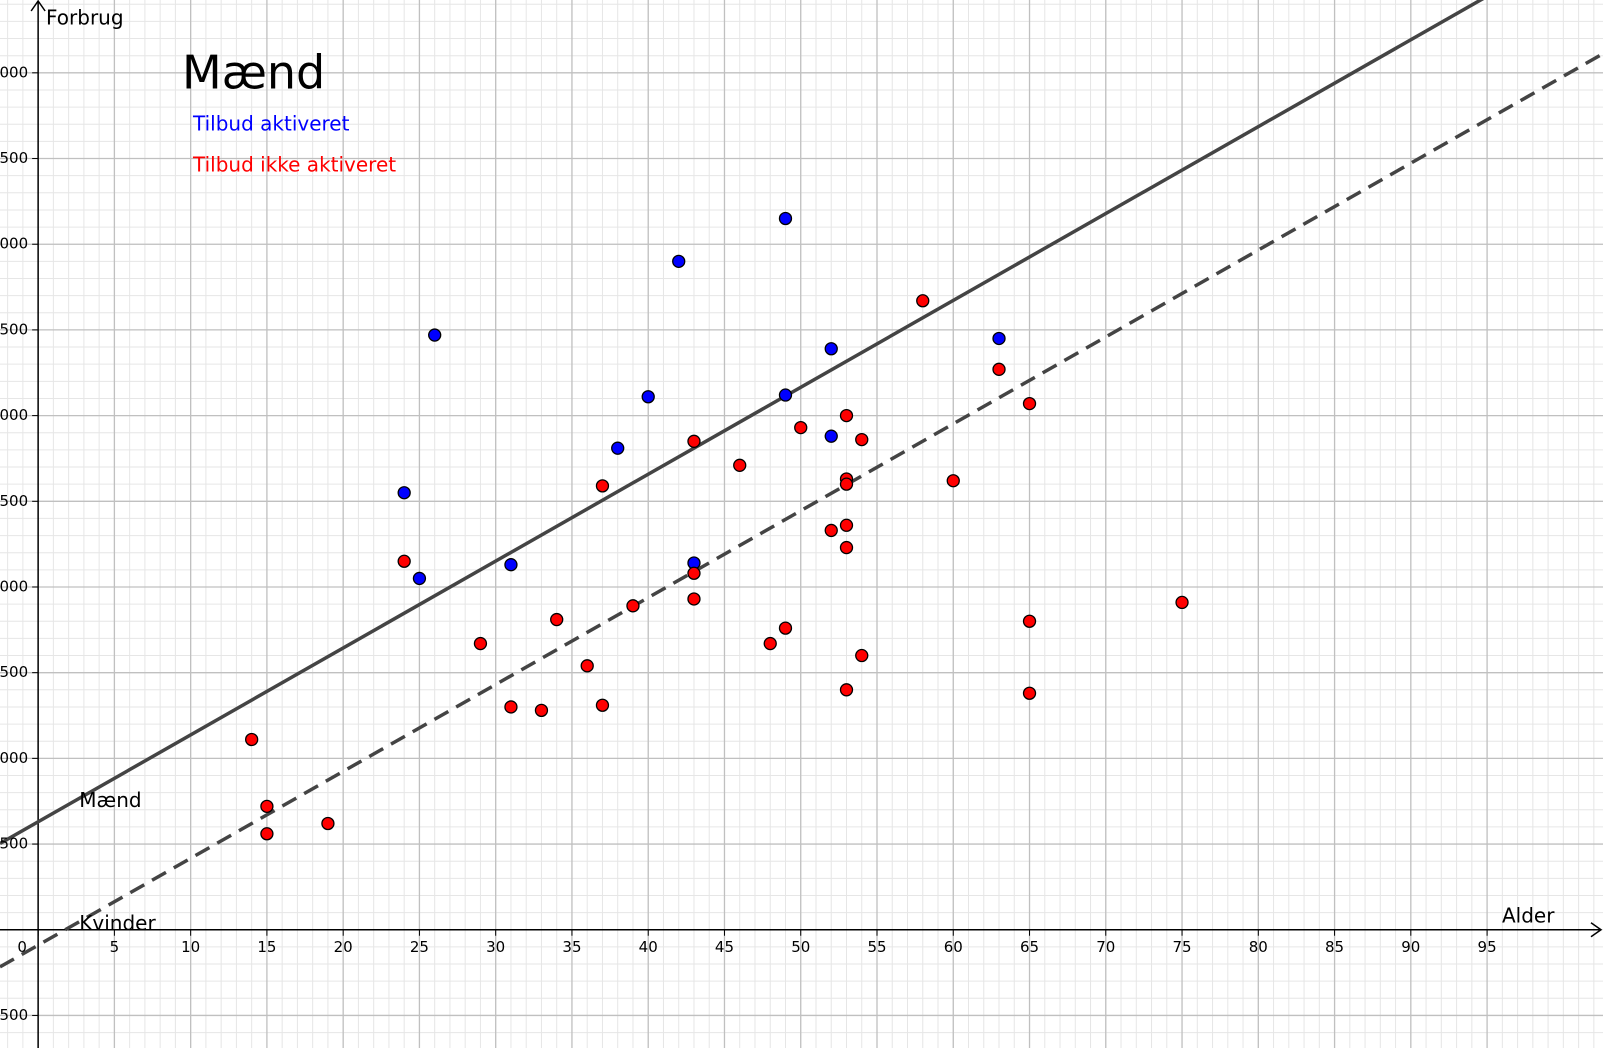 Image resolution: width=1603 pixels, height=1048 pixels. I want to click on y-axis-label: Forbrug, so click(85, 18).